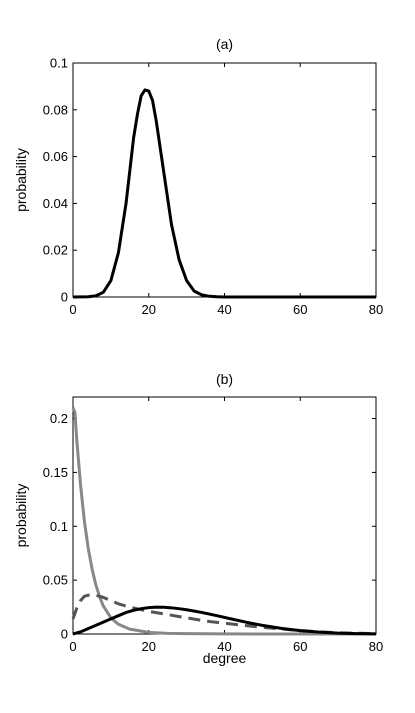  I want to click on y-tick-label: 0.02, so click(55, 250).